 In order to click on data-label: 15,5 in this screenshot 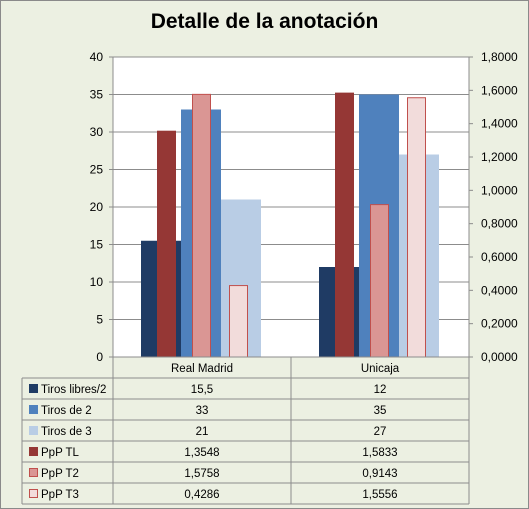, I will do `click(202, 390)`.